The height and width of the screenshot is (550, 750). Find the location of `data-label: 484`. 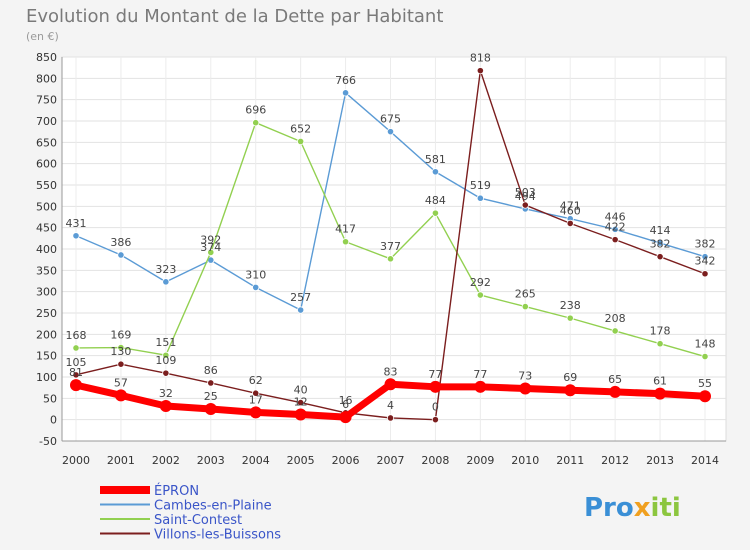

data-label: 484 is located at coordinates (435, 200).